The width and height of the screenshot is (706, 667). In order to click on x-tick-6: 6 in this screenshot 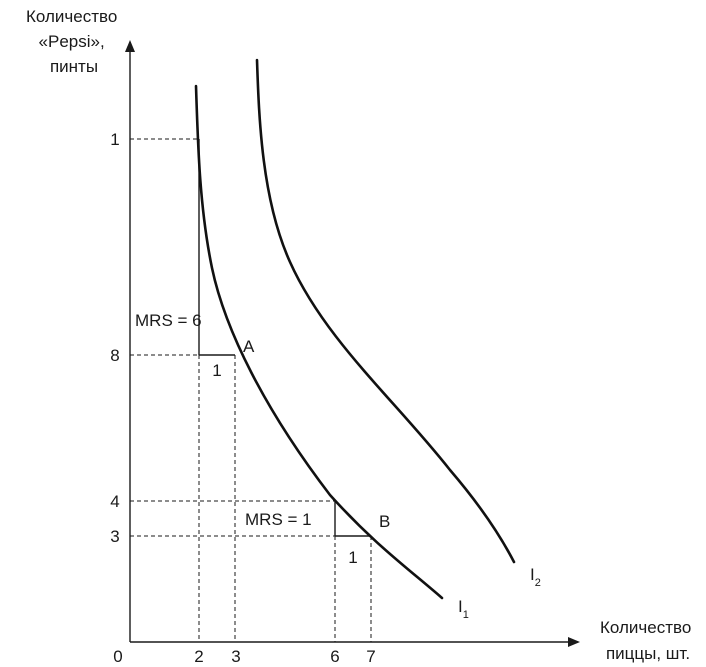, I will do `click(334, 656)`.